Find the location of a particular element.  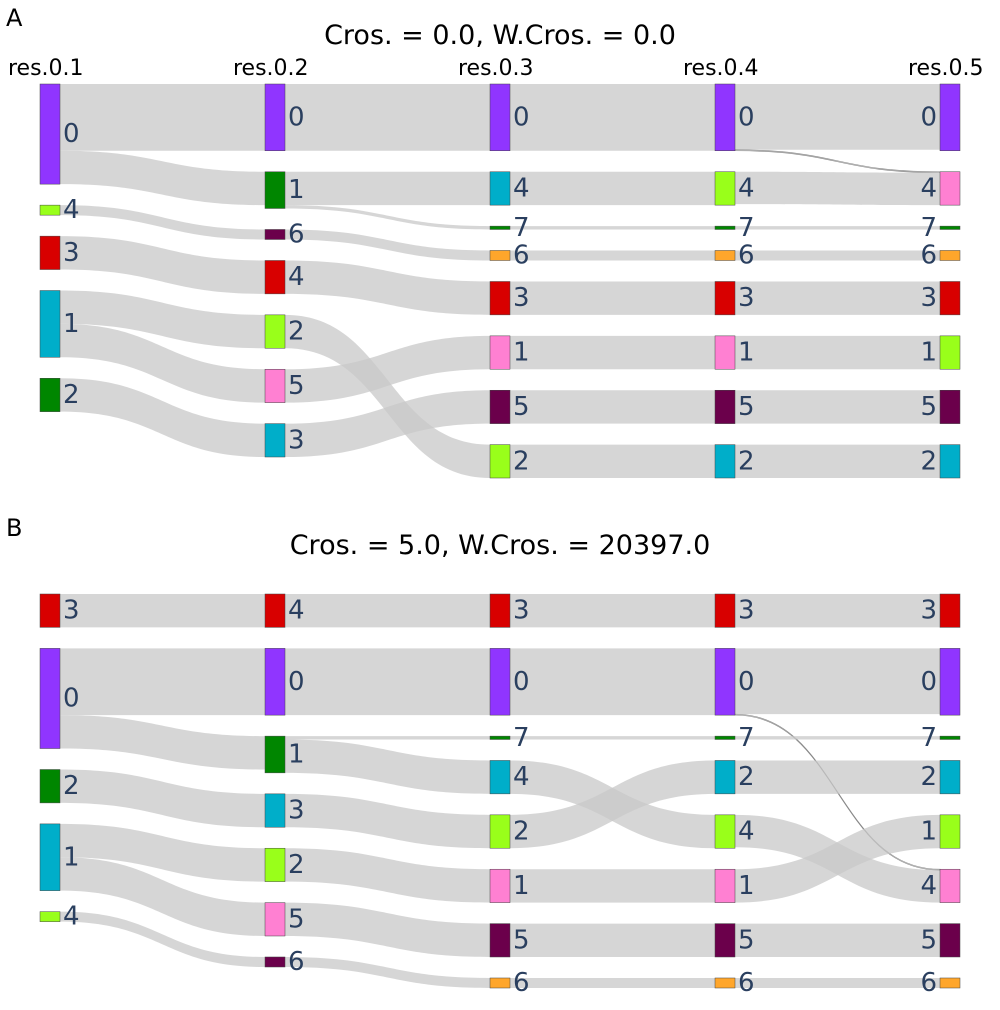

column-header: res.0.3 is located at coordinates (496, 68).